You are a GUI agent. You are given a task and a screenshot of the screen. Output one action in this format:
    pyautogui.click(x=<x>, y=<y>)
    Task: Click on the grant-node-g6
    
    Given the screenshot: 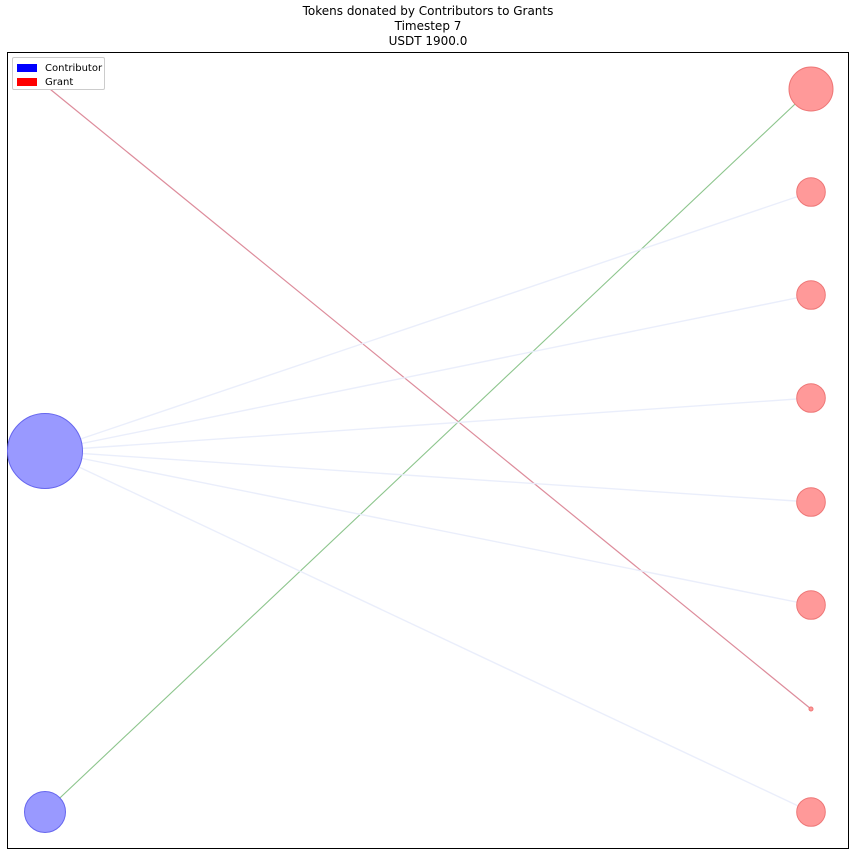 What is the action you would take?
    pyautogui.click(x=811, y=709)
    